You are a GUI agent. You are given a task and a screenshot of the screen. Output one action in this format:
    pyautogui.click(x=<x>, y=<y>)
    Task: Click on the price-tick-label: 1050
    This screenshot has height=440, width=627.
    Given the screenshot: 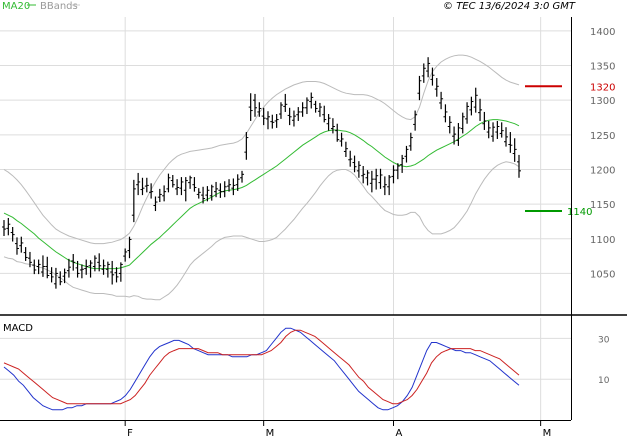 What is the action you would take?
    pyautogui.click(x=602, y=274)
    